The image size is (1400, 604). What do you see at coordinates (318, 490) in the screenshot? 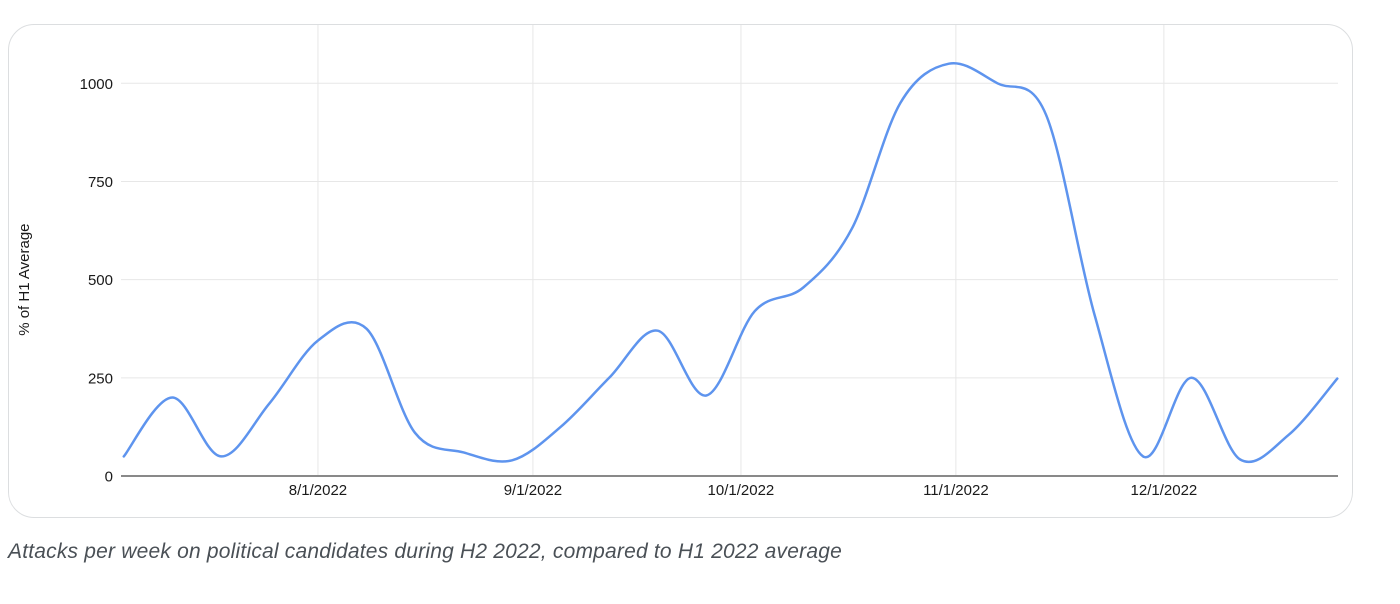
I see `x-tick-label: 8/1/2022` at bounding box center [318, 490].